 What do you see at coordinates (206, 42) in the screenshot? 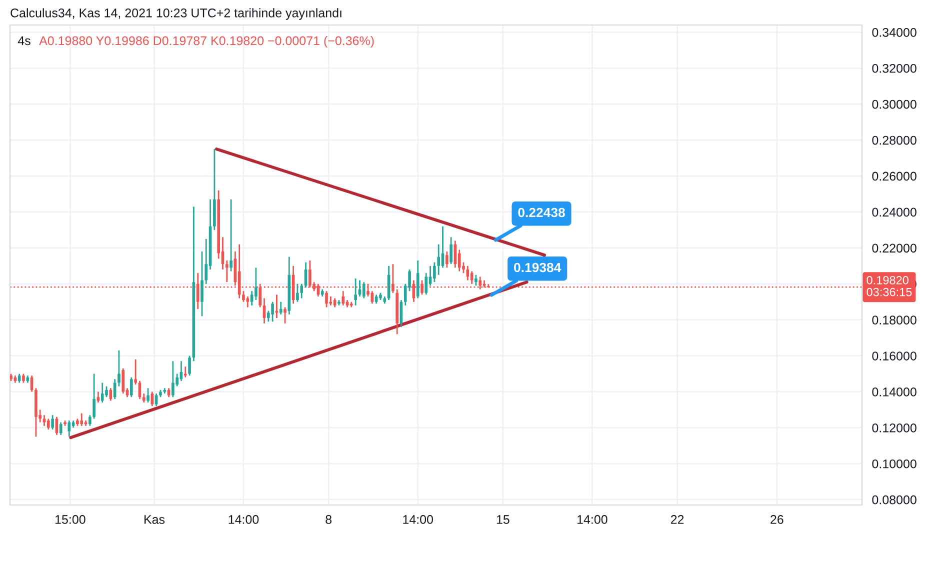
I see `text: A0.19880 Y0.19986 D0.19787 K0.19820 −0.00071 (−0.36%)` at bounding box center [206, 42].